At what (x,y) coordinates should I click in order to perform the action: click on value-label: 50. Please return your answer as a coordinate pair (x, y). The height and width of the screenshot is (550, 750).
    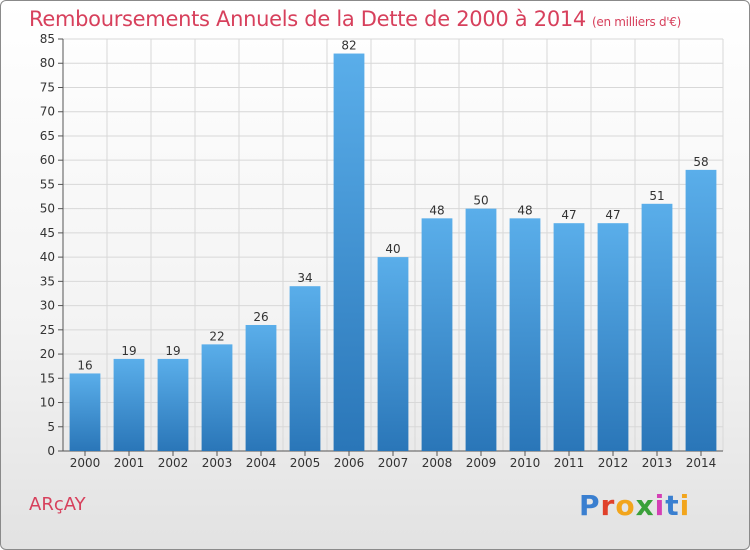
    Looking at the image, I should click on (480, 201).